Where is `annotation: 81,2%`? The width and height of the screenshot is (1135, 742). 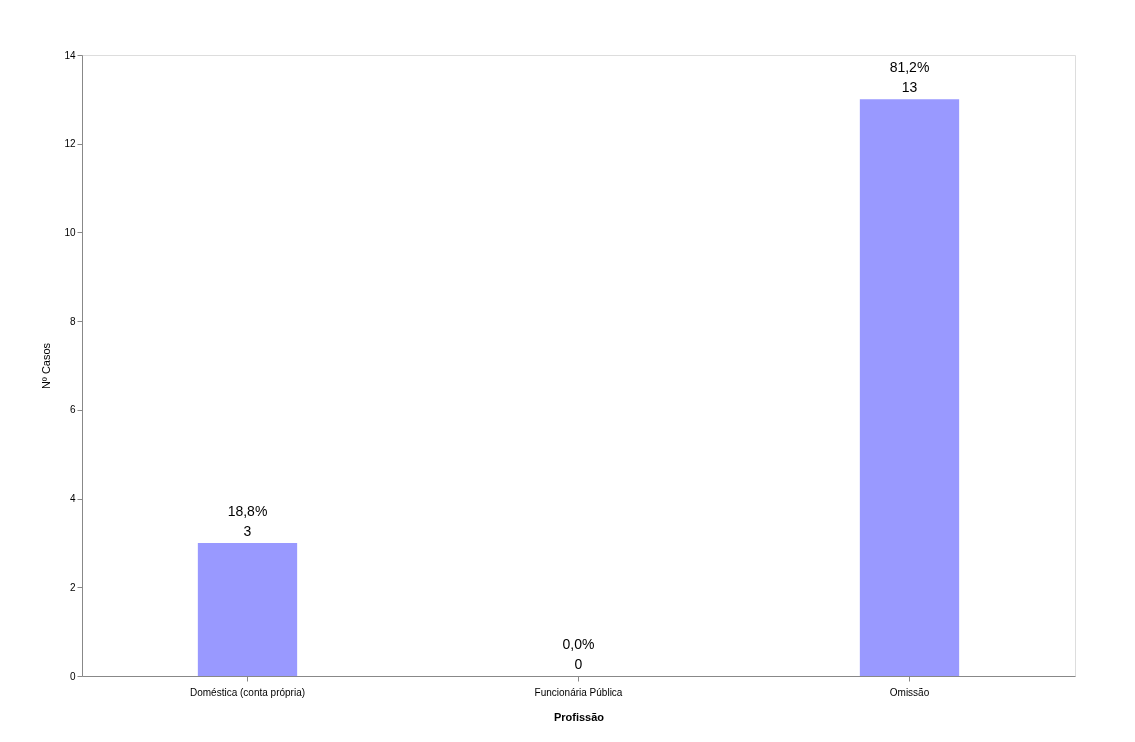 annotation: 81,2% is located at coordinates (909, 67).